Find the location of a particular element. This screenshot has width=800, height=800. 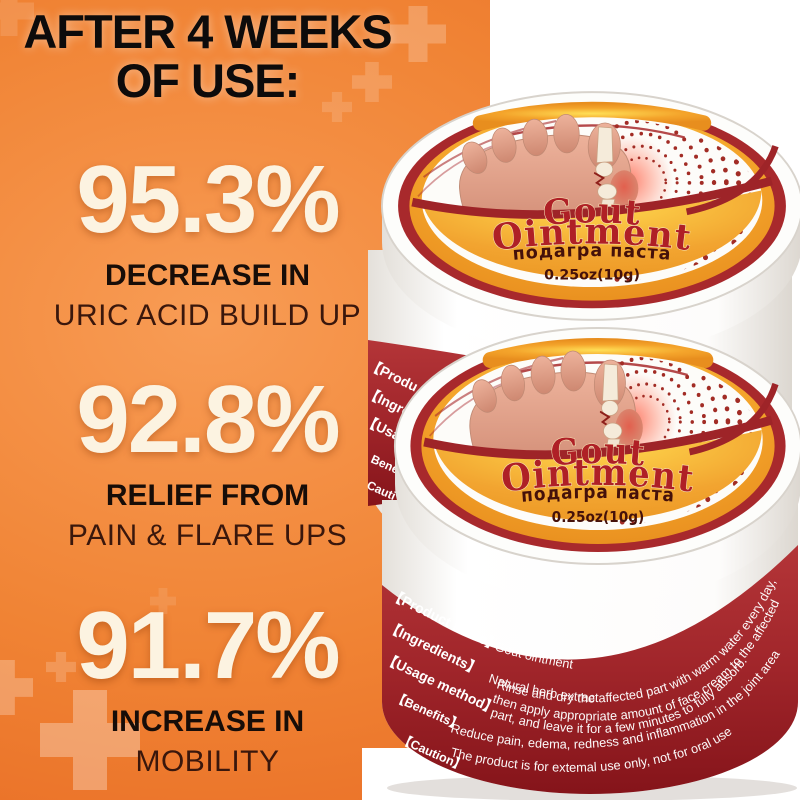

stat-label-bold: RELIEF FROM is located at coordinates (207, 495).